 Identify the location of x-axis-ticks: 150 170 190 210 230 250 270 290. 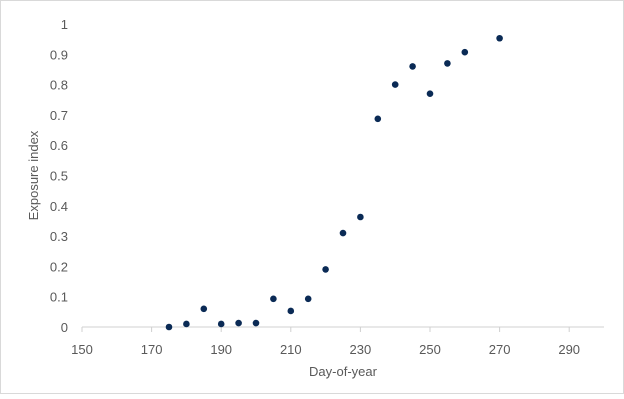
(325, 342).